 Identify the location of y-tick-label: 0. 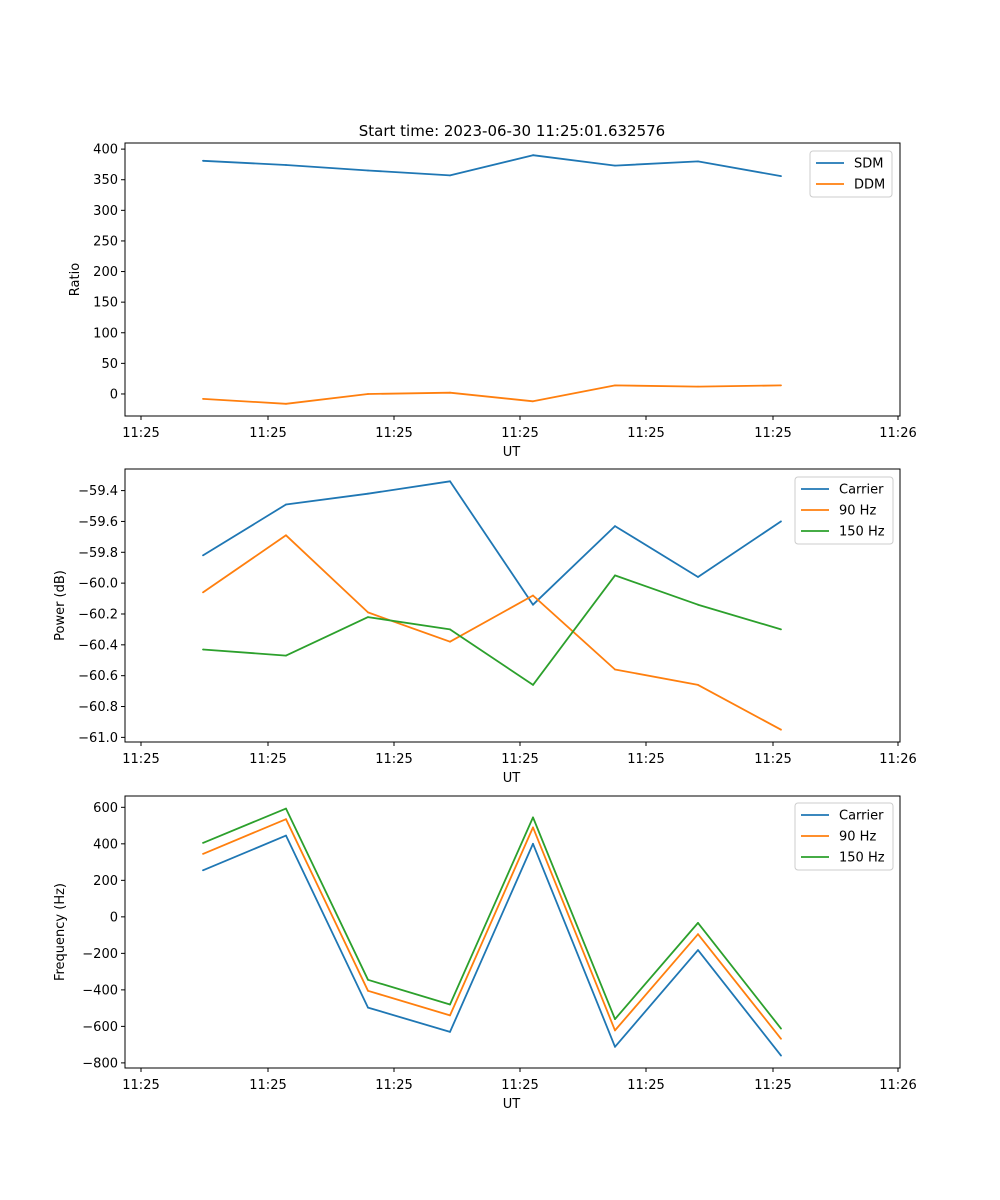
(114, 394).